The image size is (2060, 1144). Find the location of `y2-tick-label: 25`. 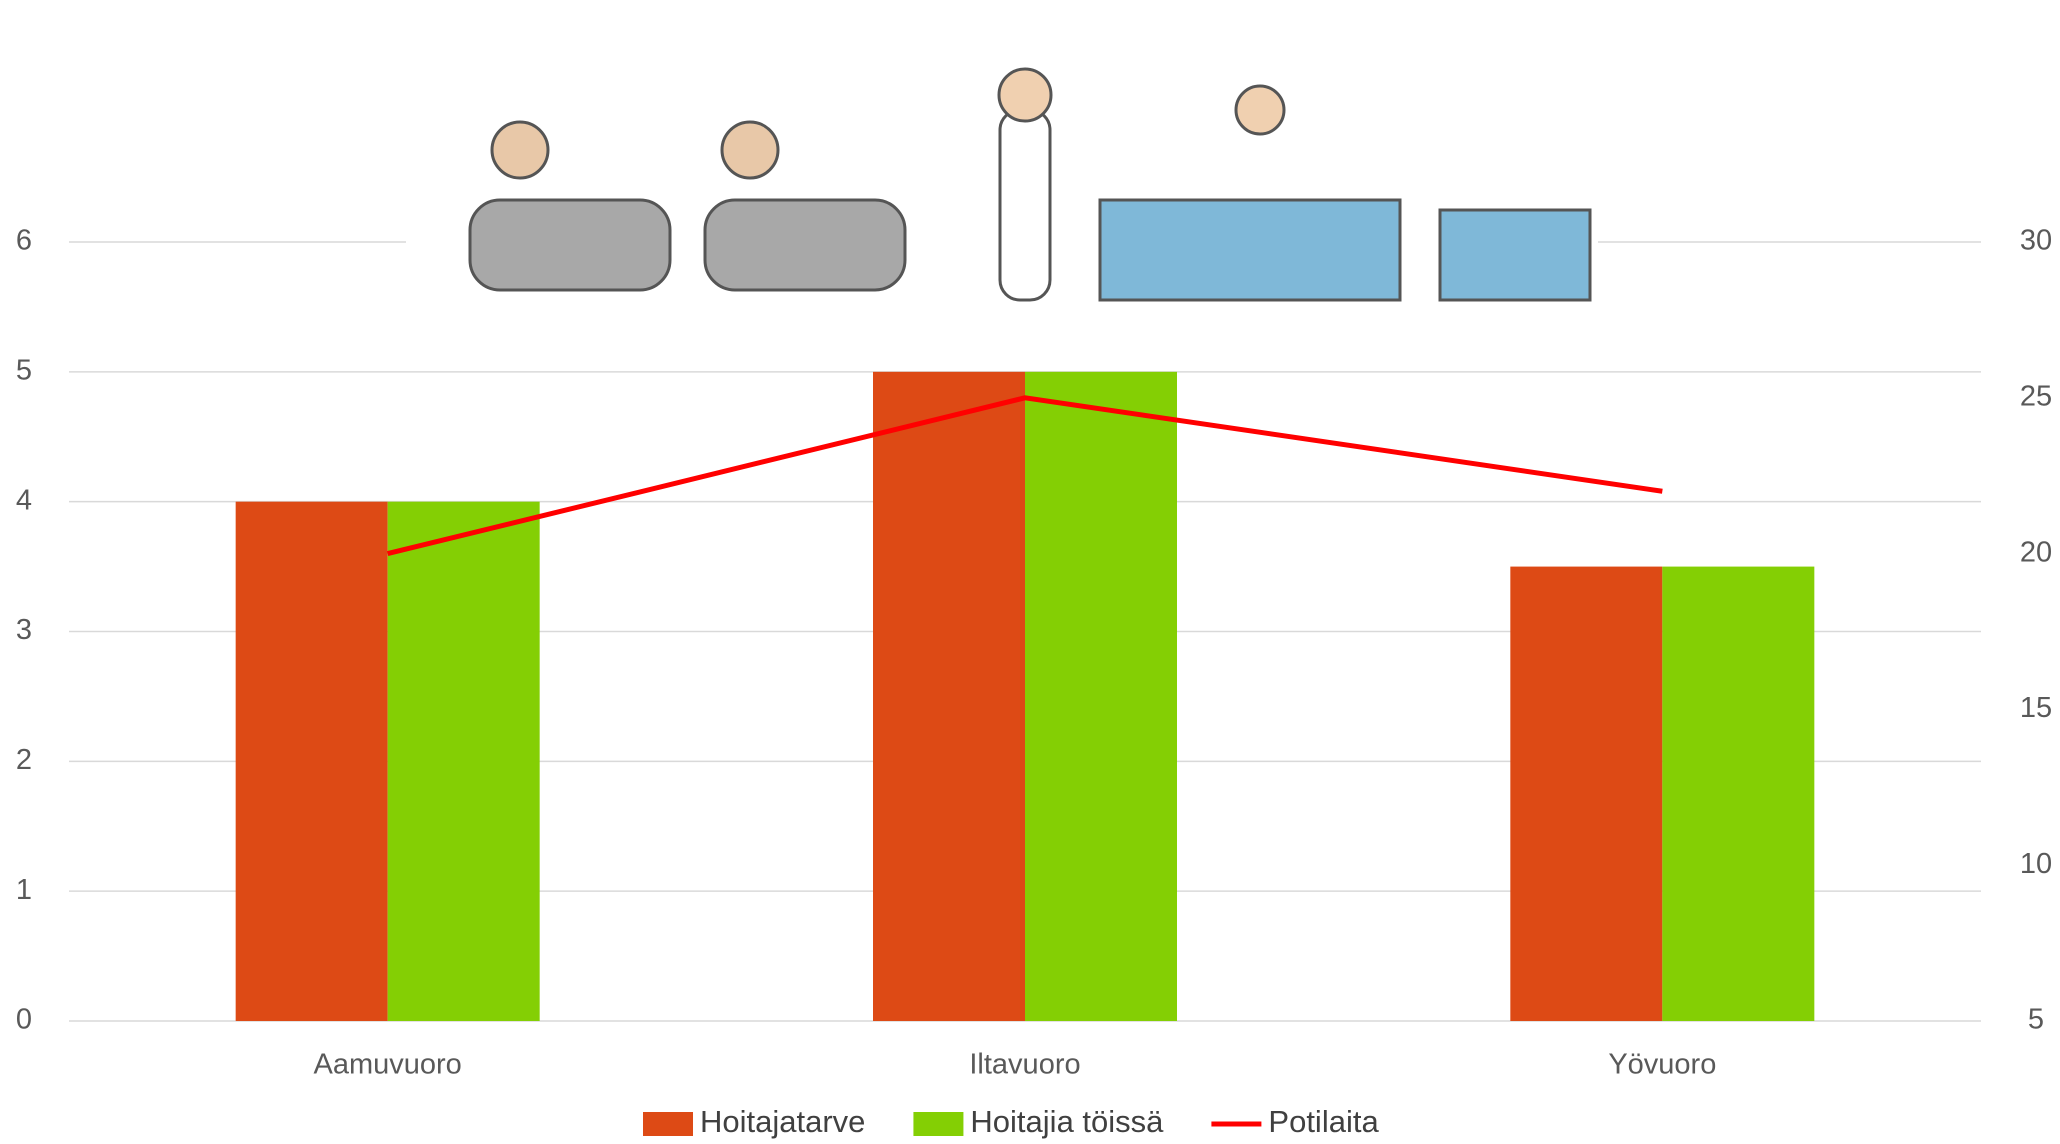

y2-tick-label: 25 is located at coordinates (2036, 396).